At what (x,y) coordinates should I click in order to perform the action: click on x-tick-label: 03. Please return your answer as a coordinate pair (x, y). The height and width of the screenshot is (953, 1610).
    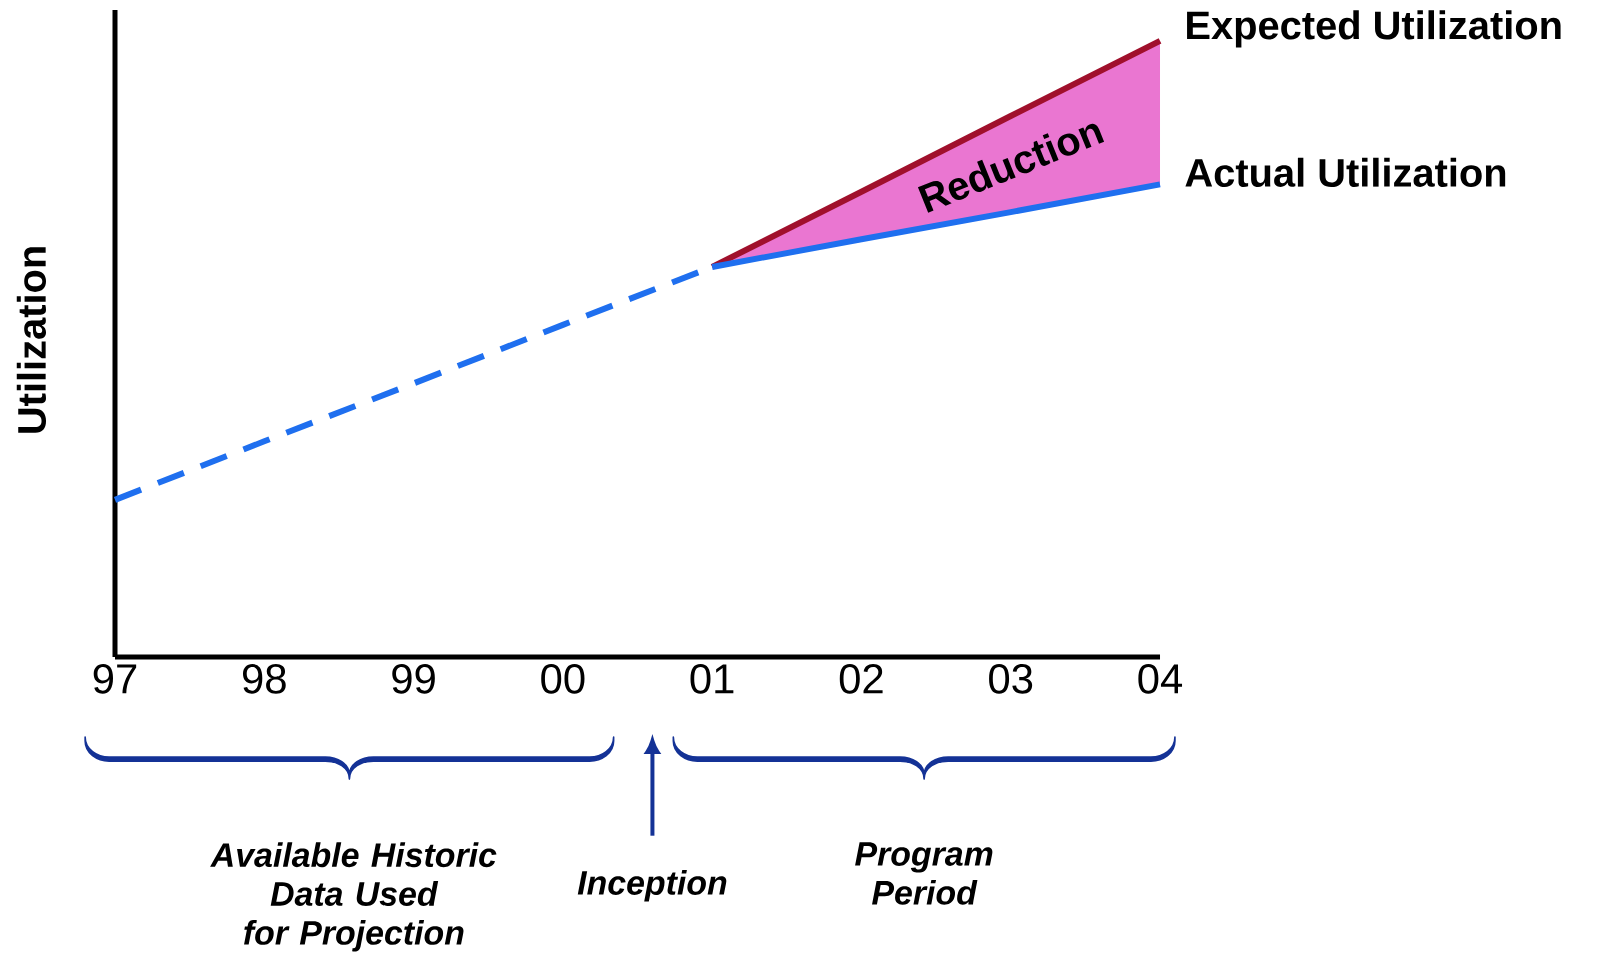
    Looking at the image, I should click on (1011, 679).